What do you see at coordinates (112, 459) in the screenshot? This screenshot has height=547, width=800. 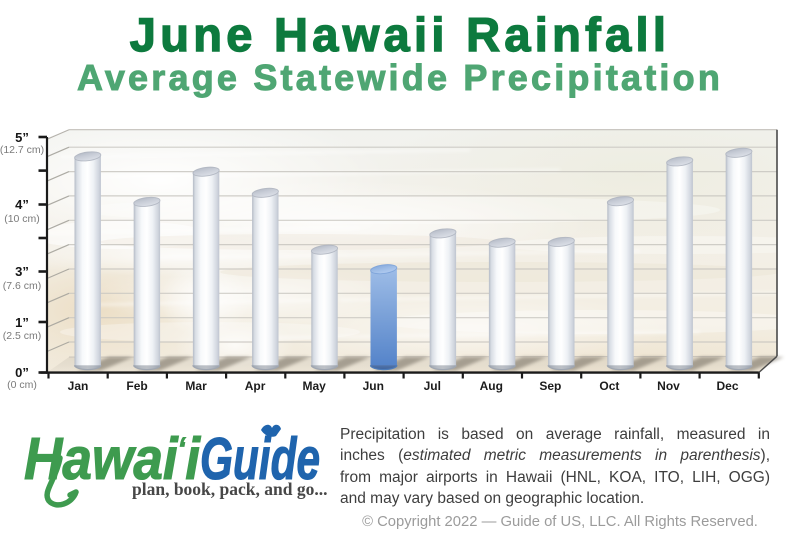 I see `svg-text: Hawai‘i` at bounding box center [112, 459].